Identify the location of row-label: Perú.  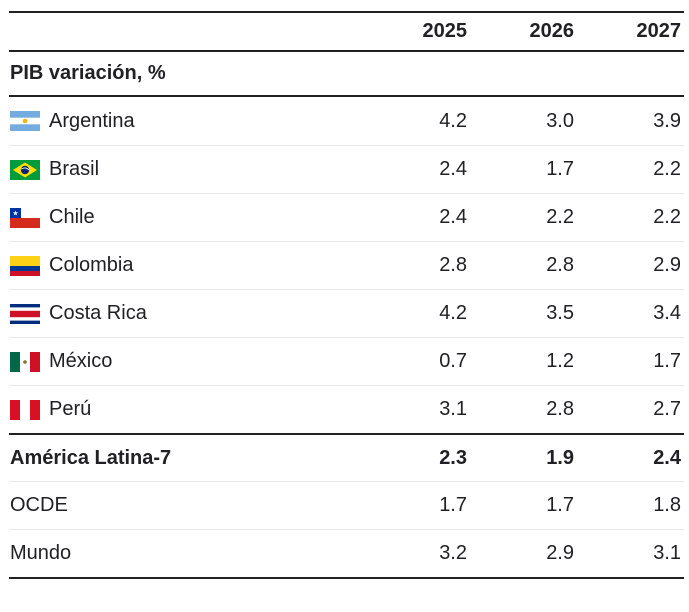
(70, 409).